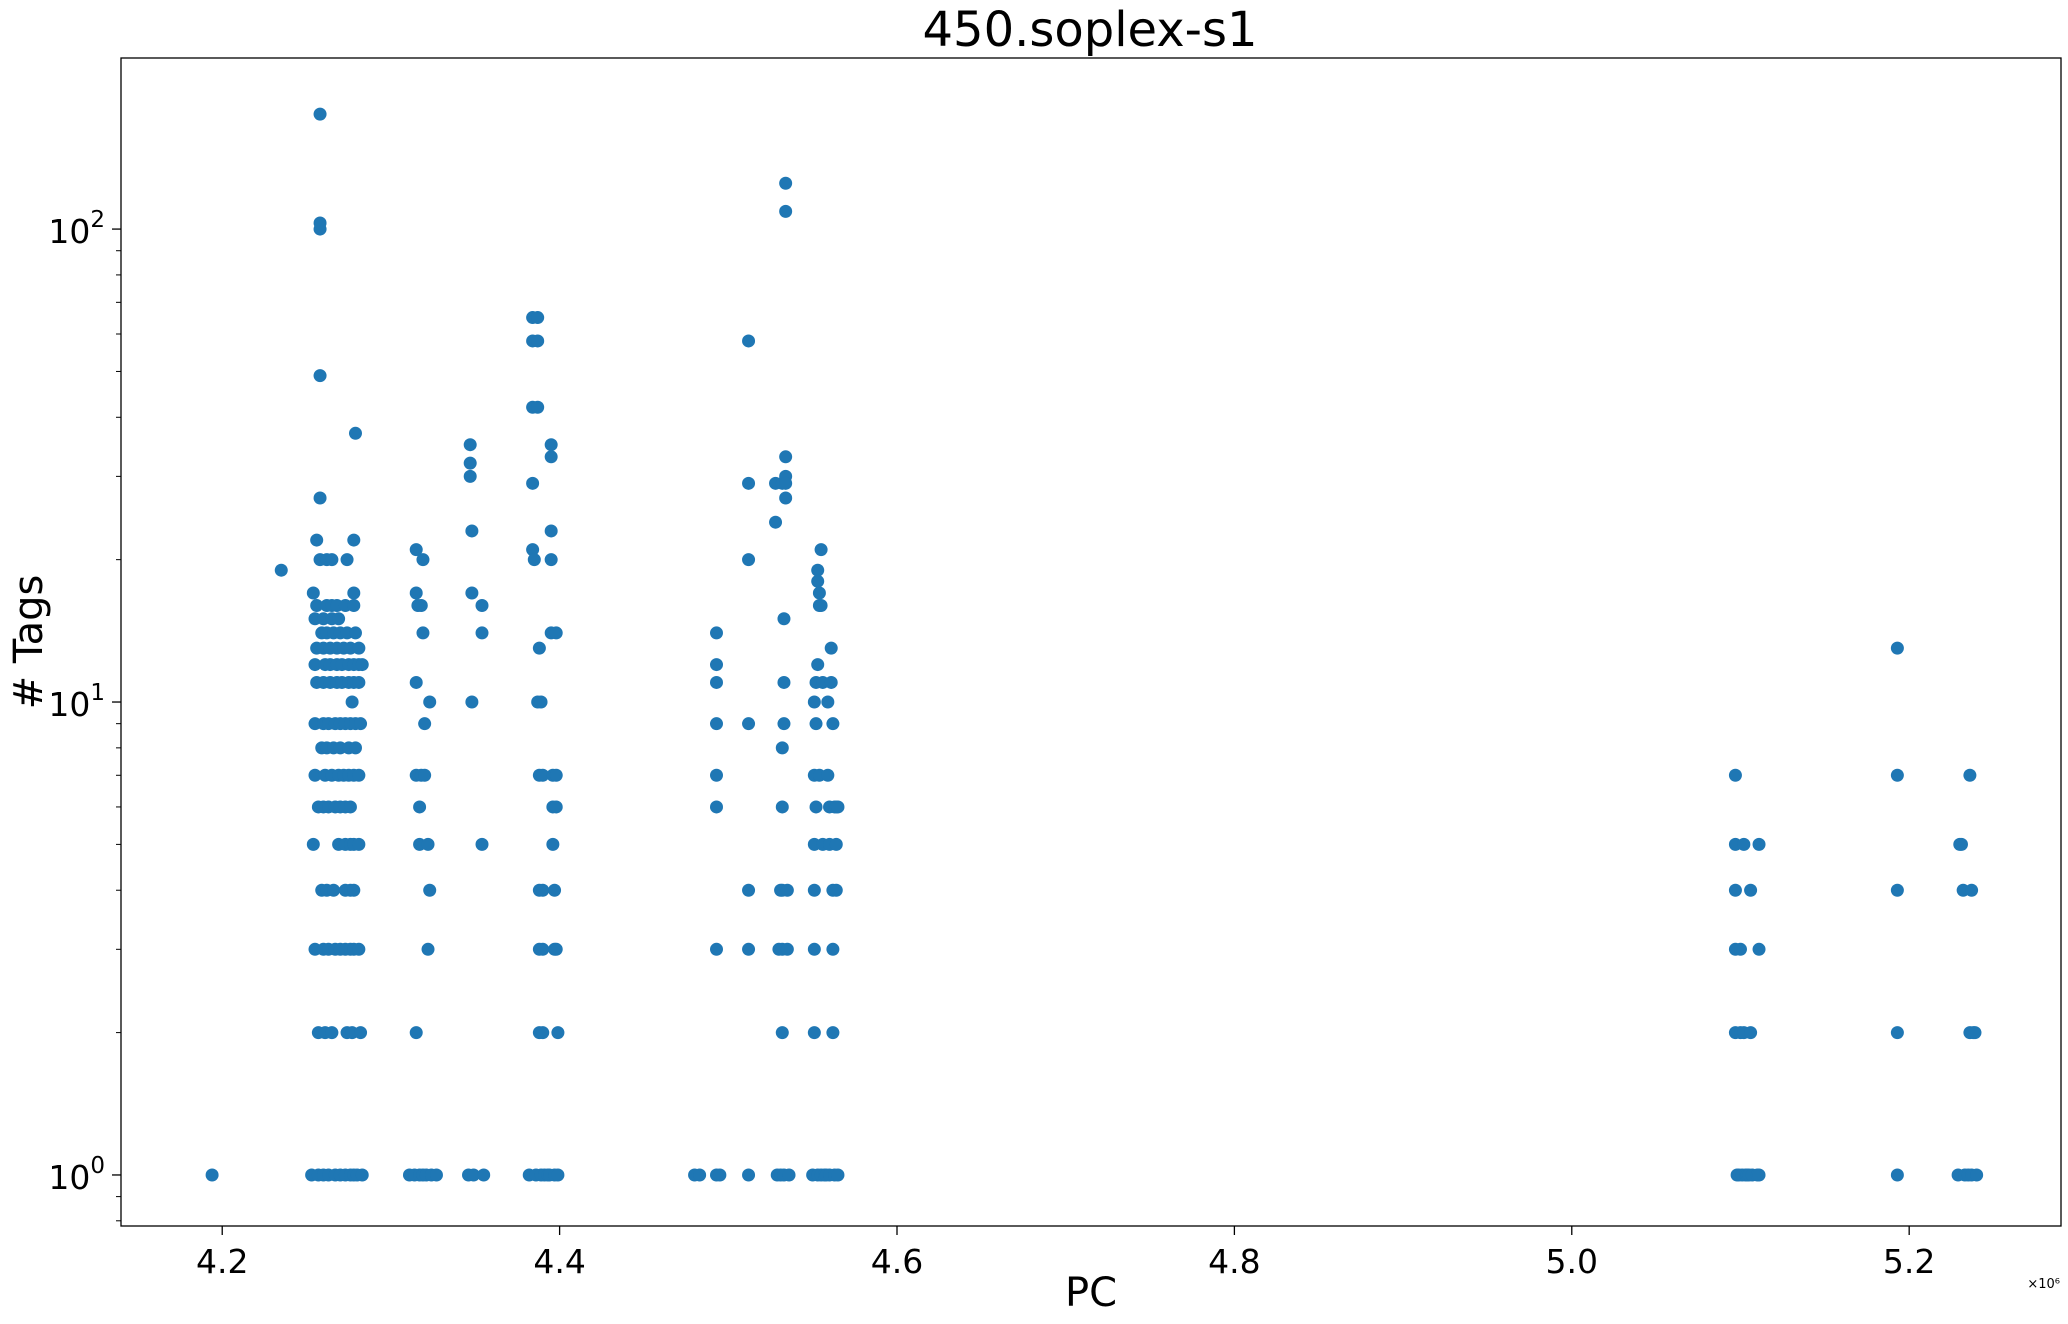 The height and width of the screenshot is (1324, 2068). What do you see at coordinates (1065, 1261) in the screenshot?
I see `x-tick-labels: 4.2 4.4 4.6 4.8 5.0 5.2` at bounding box center [1065, 1261].